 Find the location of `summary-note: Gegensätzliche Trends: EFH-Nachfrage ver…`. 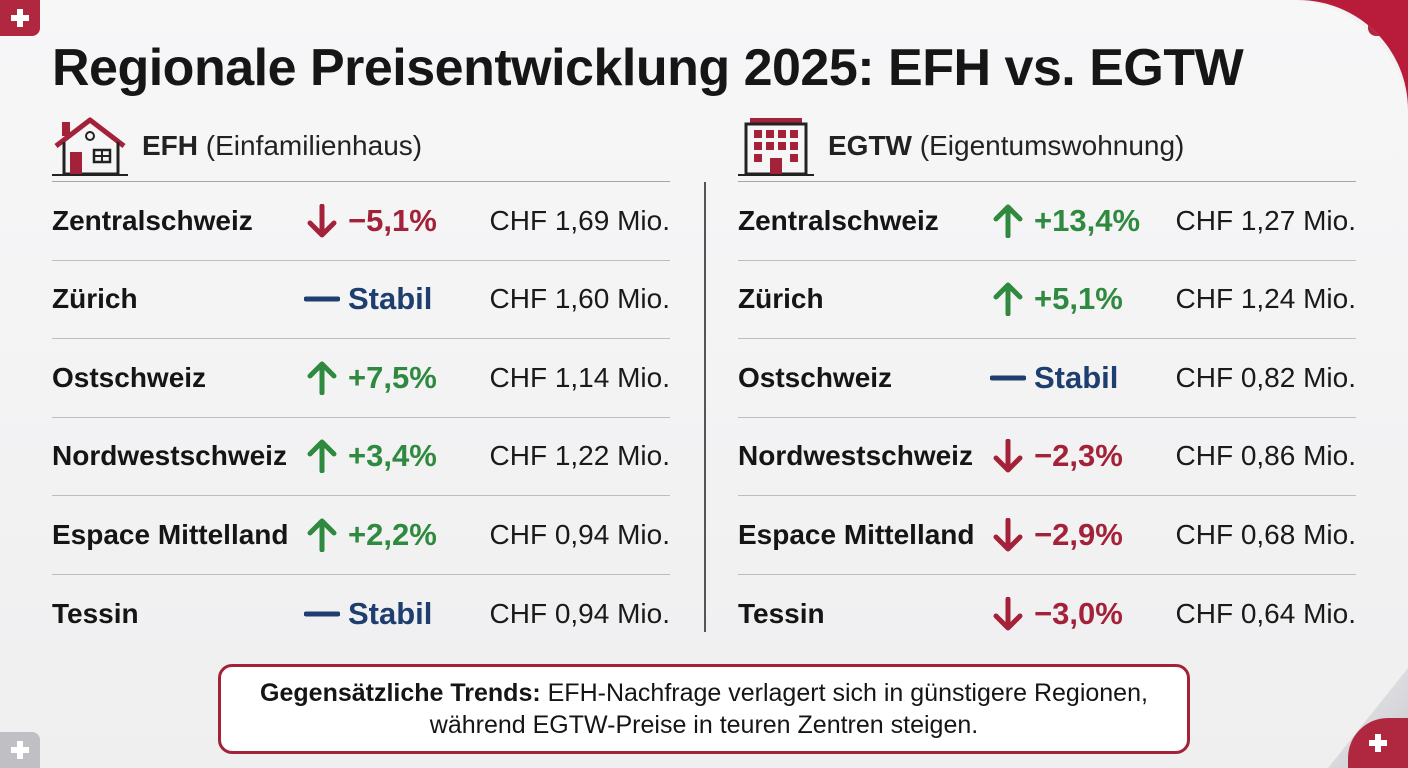

summary-note: Gegensätzliche Trends: EFH-Nachfrage ver… is located at coordinates (704, 709).